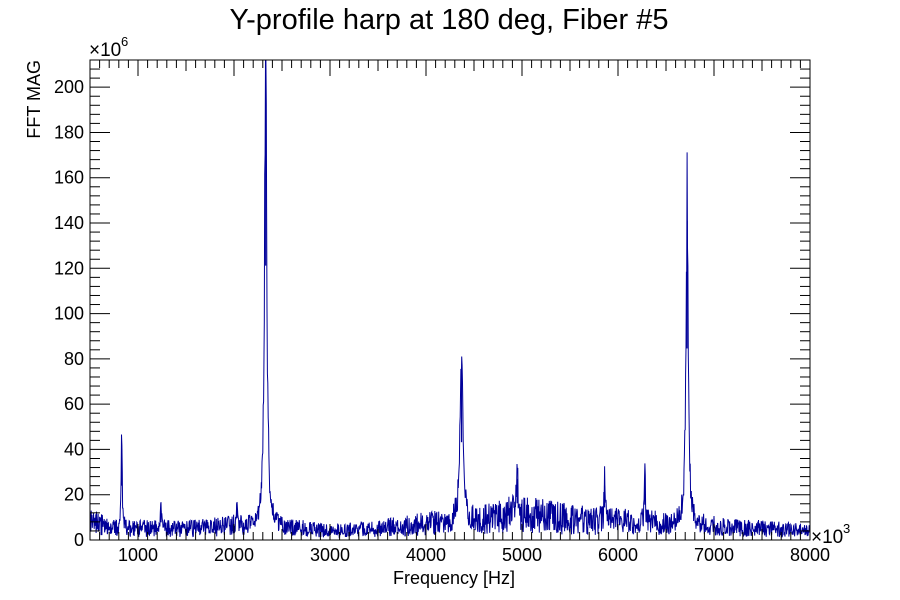 The image size is (900, 600). Describe the element at coordinates (138, 555) in the screenshot. I see `x-tick-label: 1000` at that location.